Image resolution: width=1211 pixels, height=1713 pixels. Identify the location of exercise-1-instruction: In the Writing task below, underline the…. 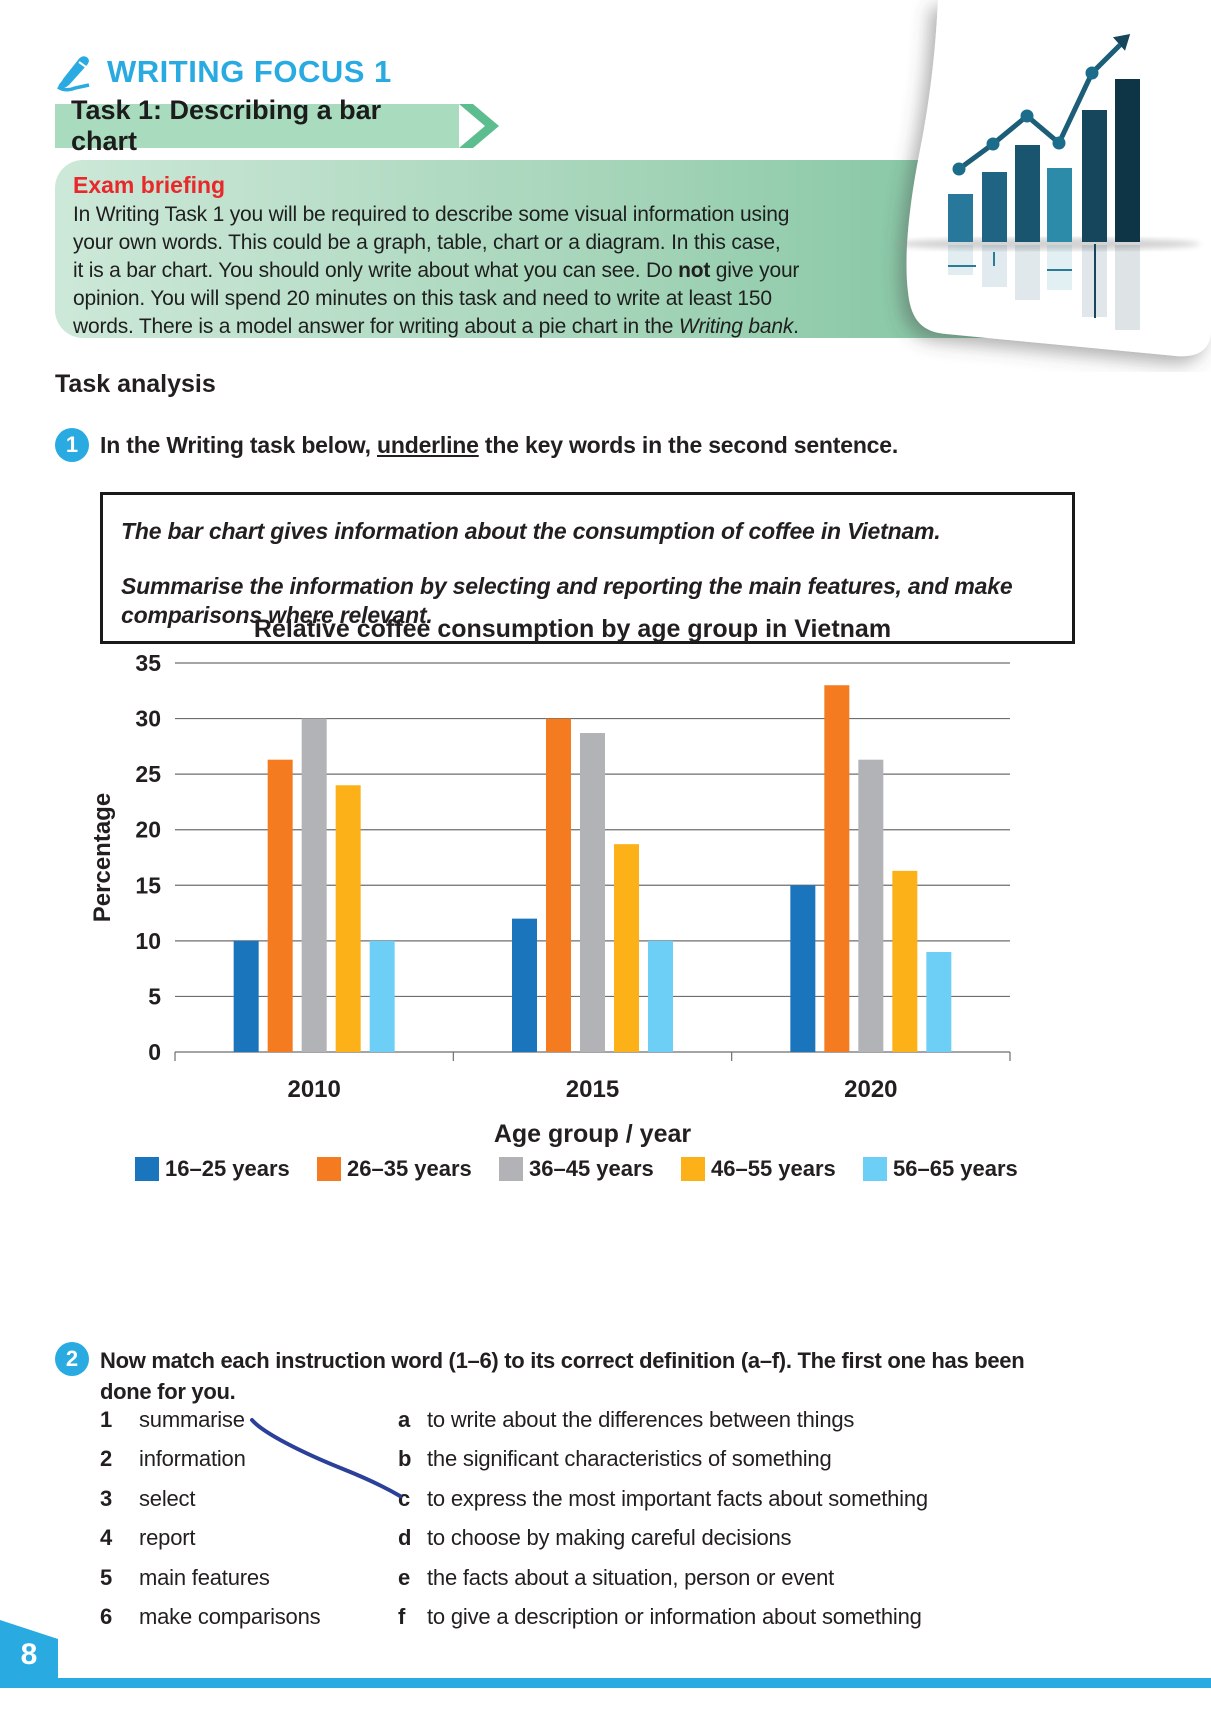
(499, 445).